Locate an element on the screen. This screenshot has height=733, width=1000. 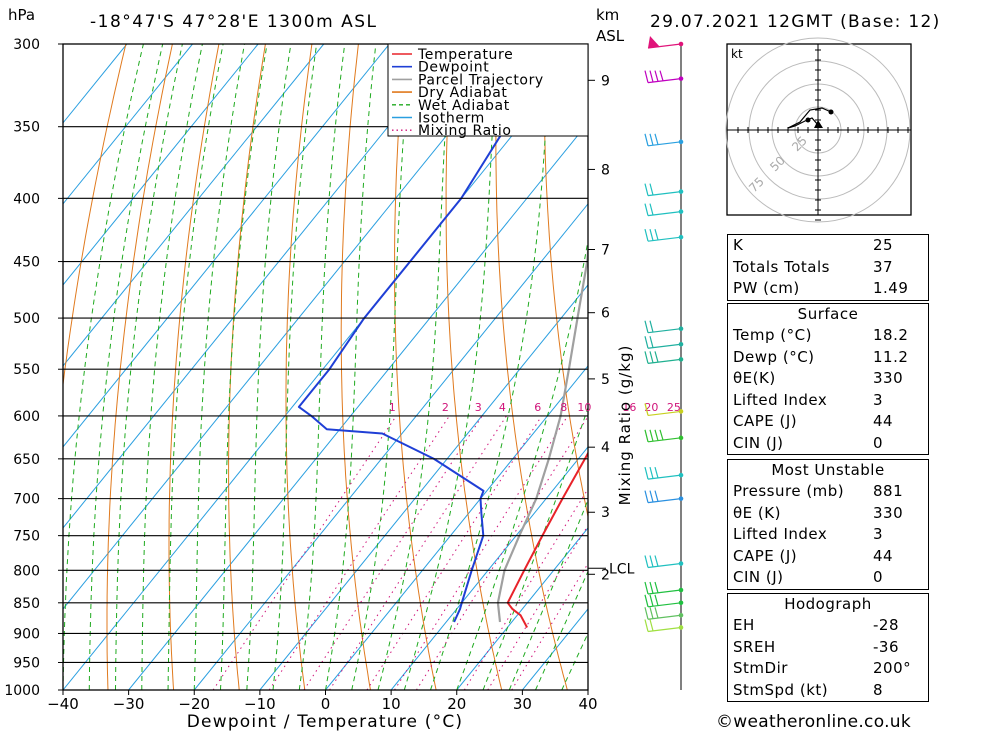
pressure-tick-label: 750 is located at coordinates (26, 537).